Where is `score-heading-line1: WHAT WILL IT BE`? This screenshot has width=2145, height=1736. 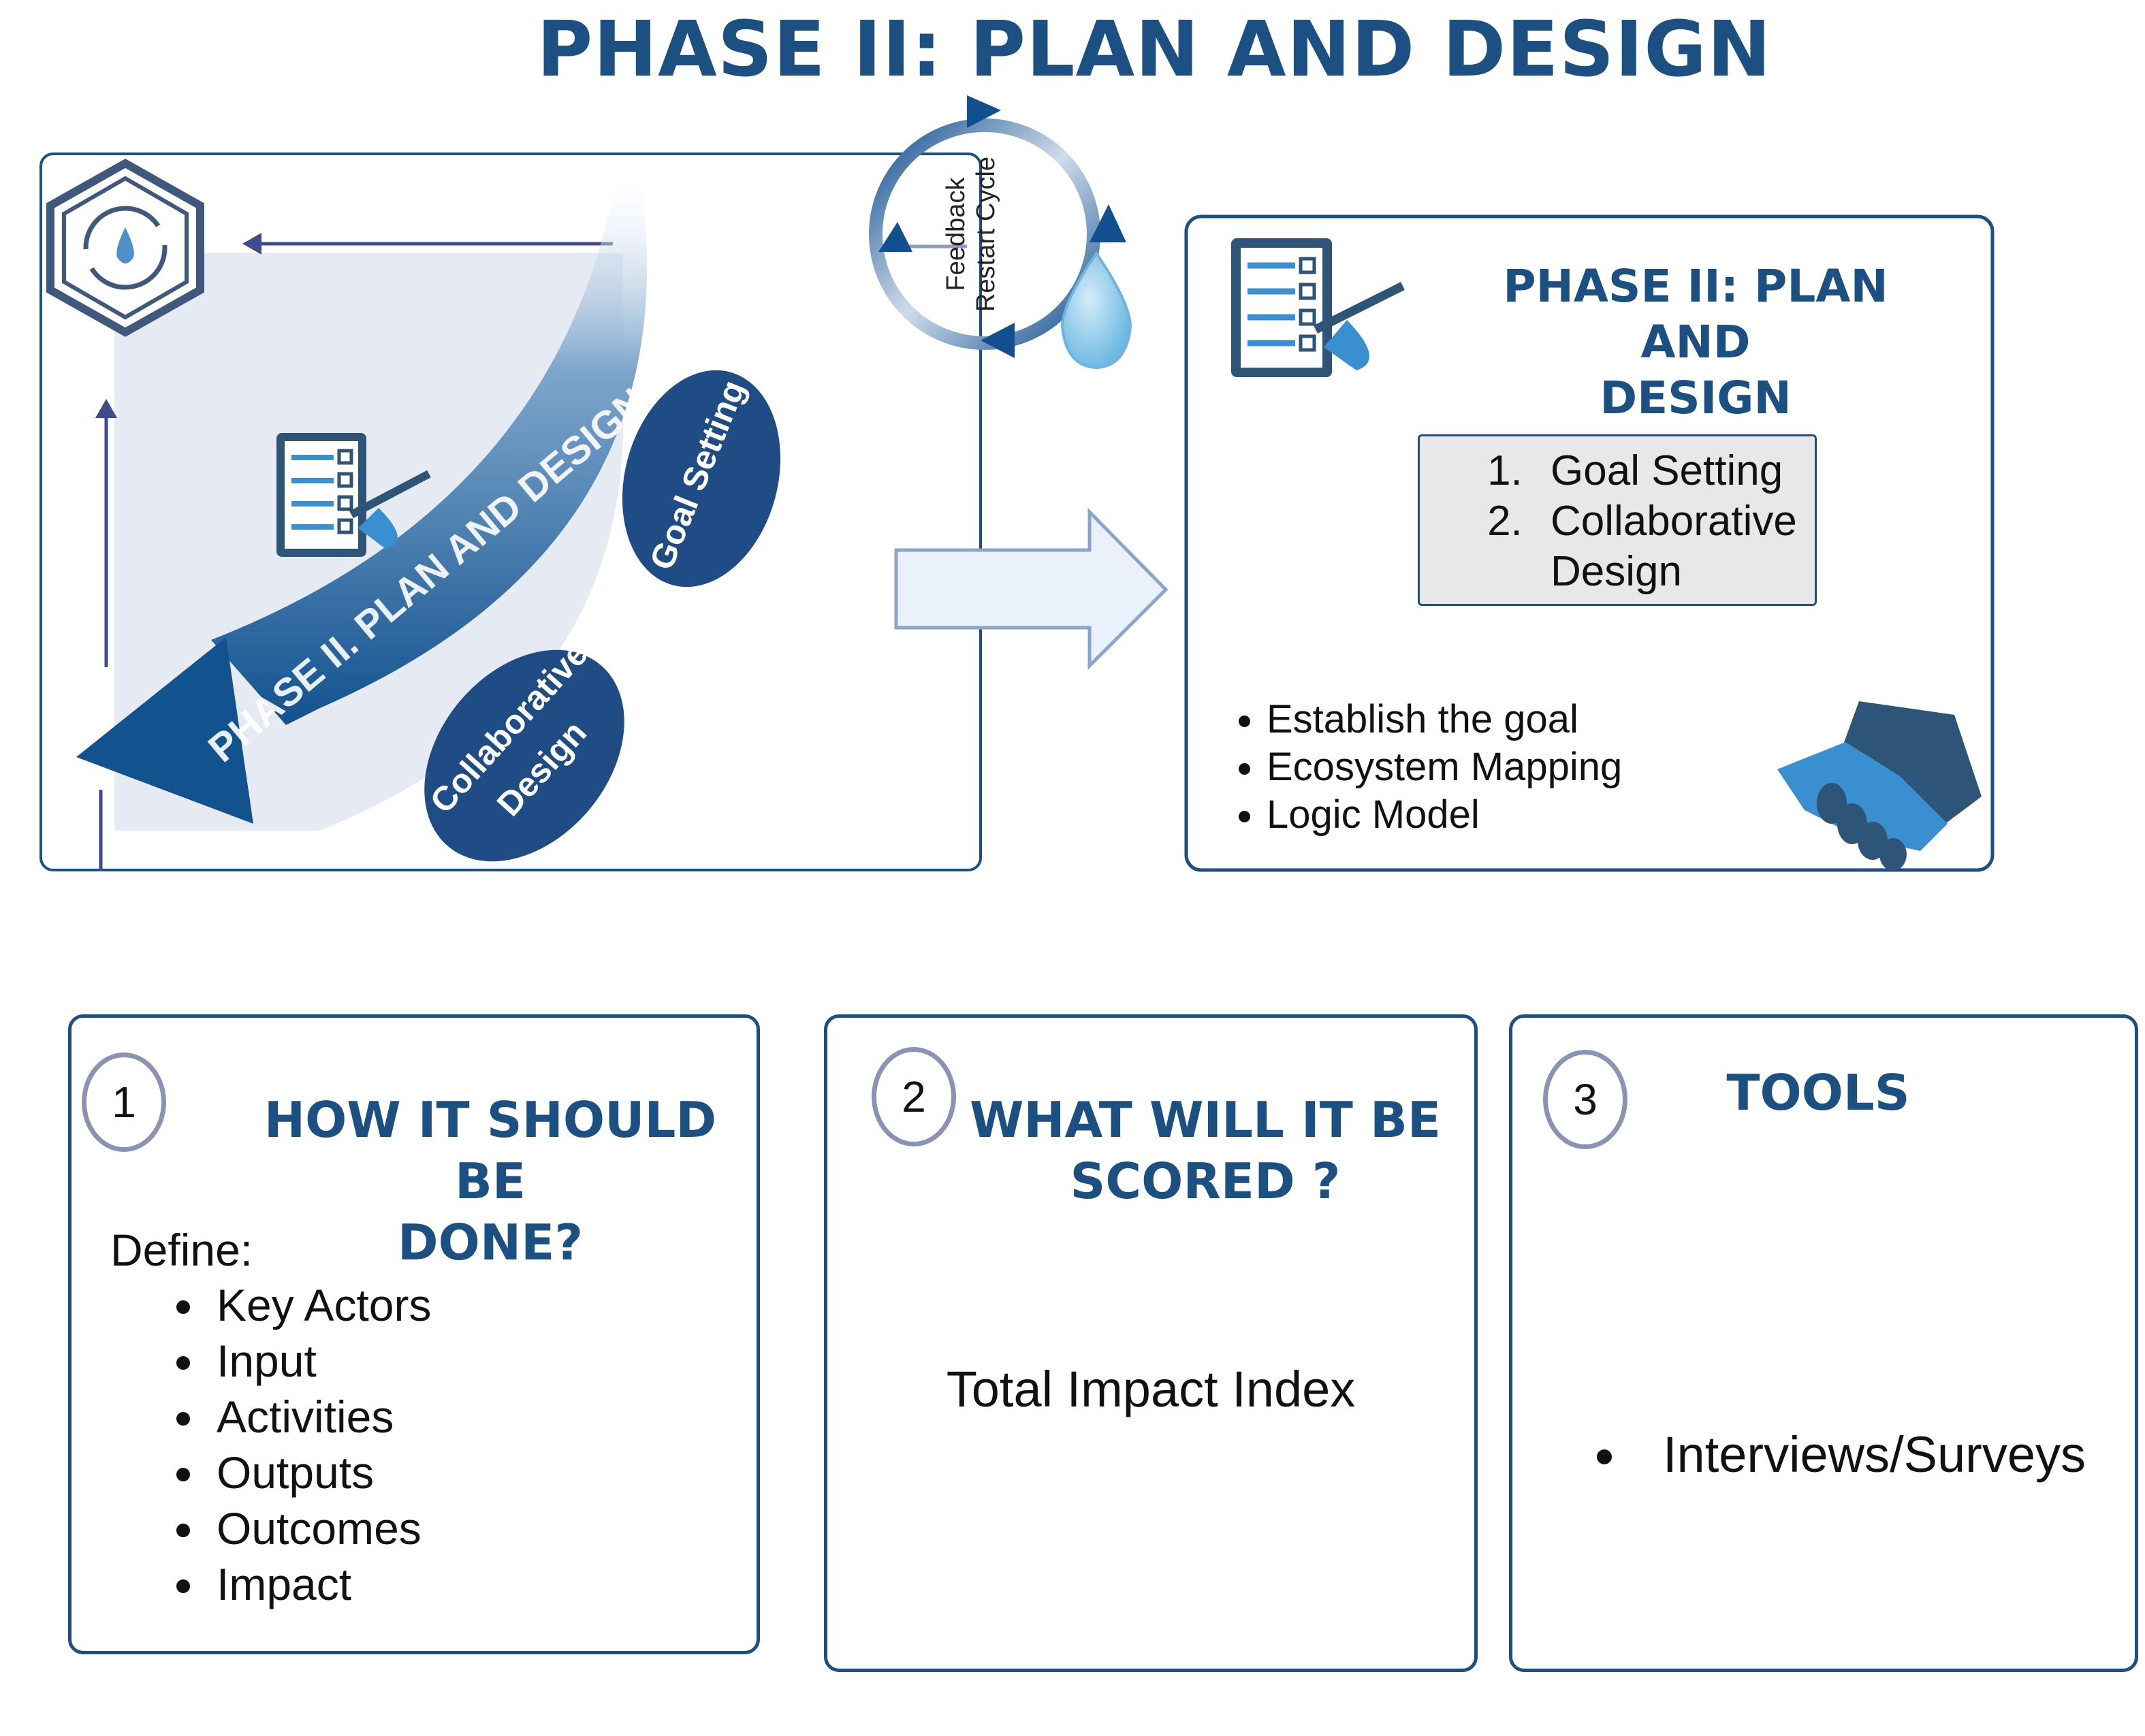
score-heading-line1: WHAT WILL IT BE is located at coordinates (1205, 1119).